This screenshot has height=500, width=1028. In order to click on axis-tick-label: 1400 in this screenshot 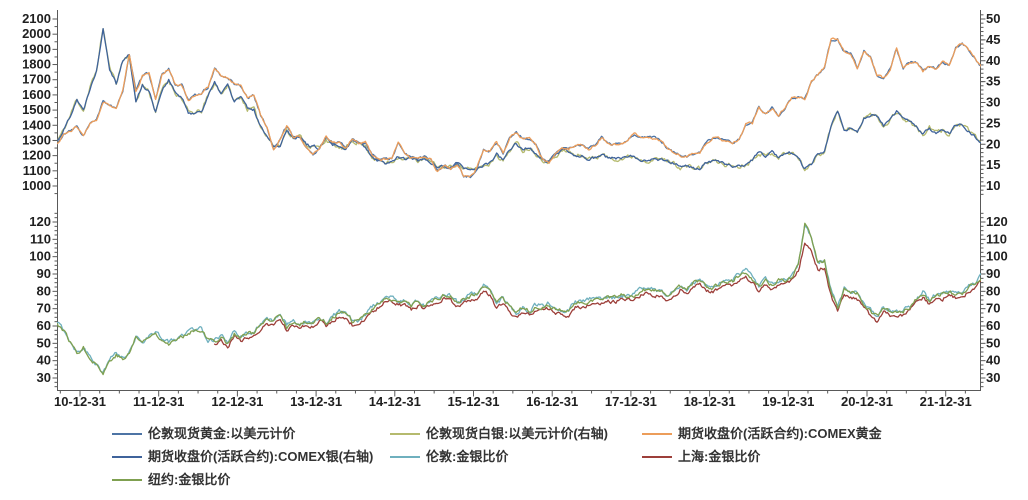, I will do `click(36, 124)`.